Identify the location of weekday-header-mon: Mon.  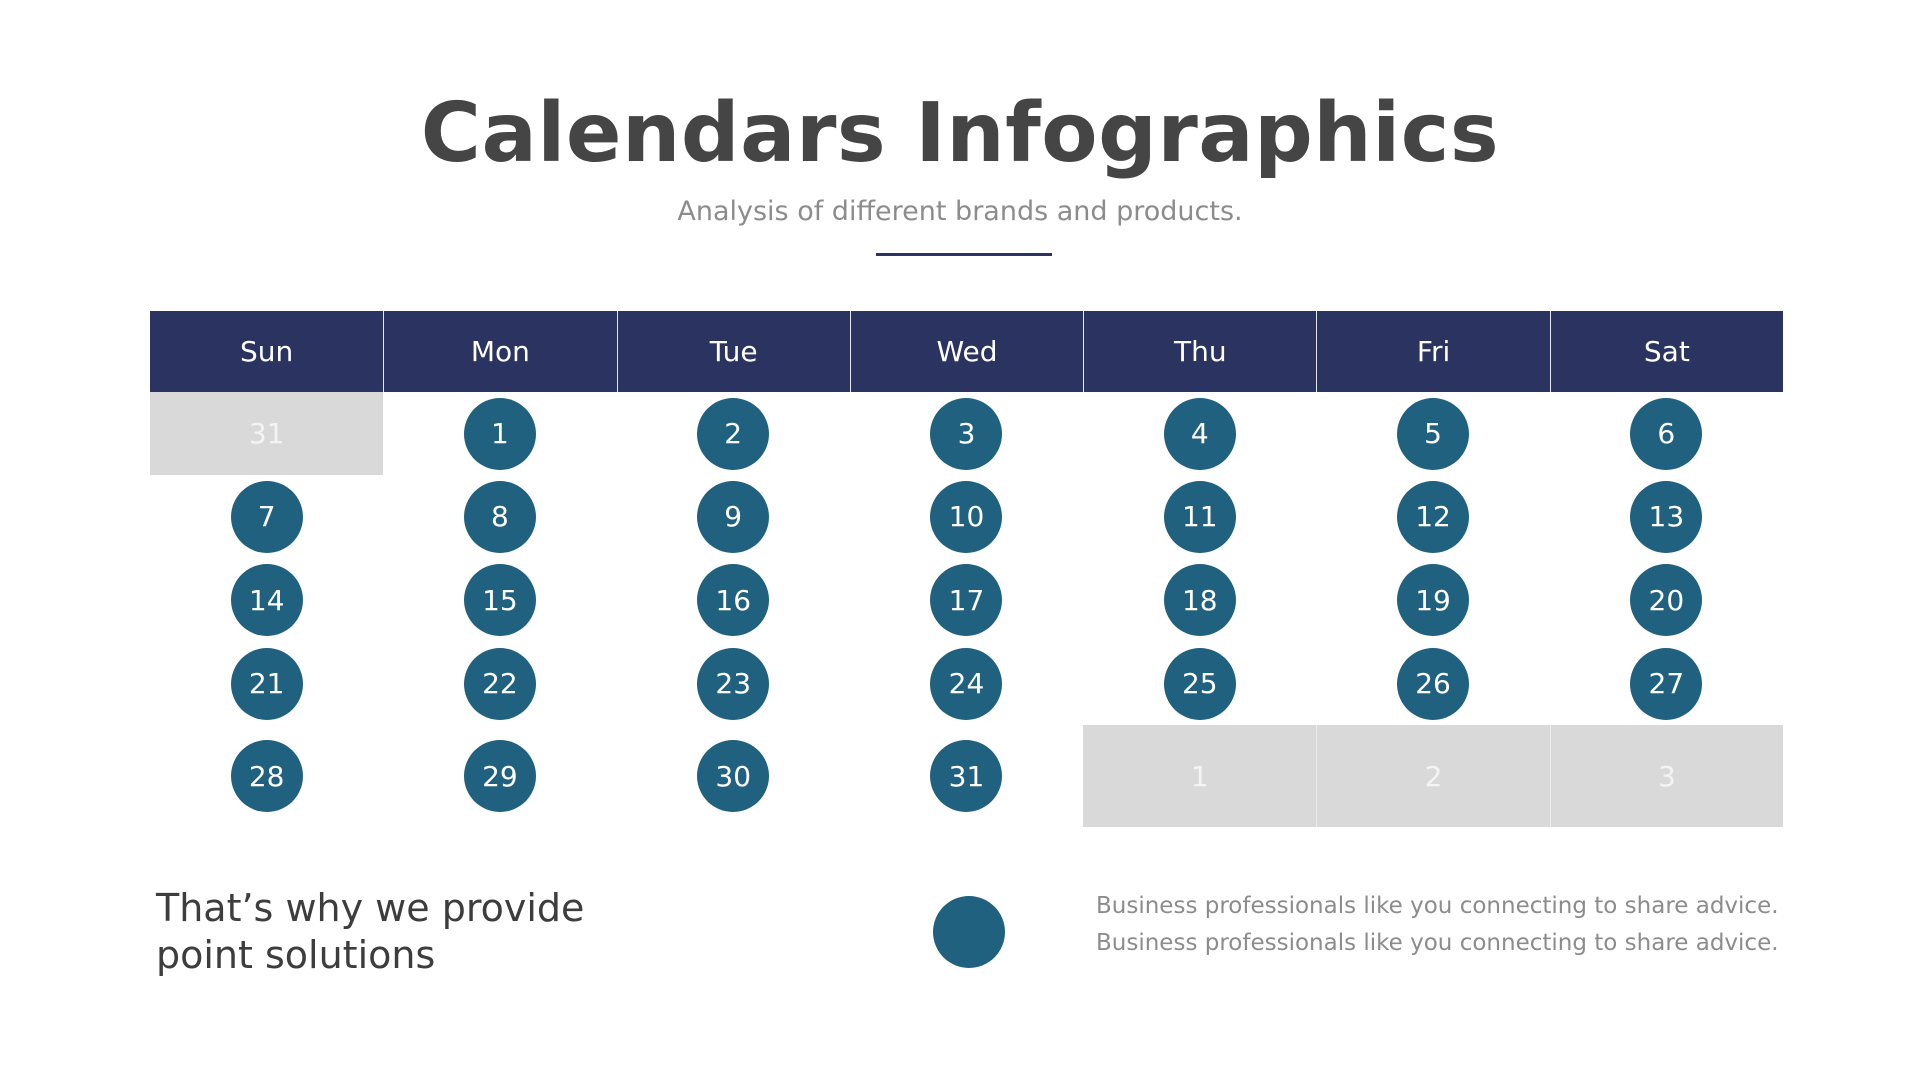
(499, 351).